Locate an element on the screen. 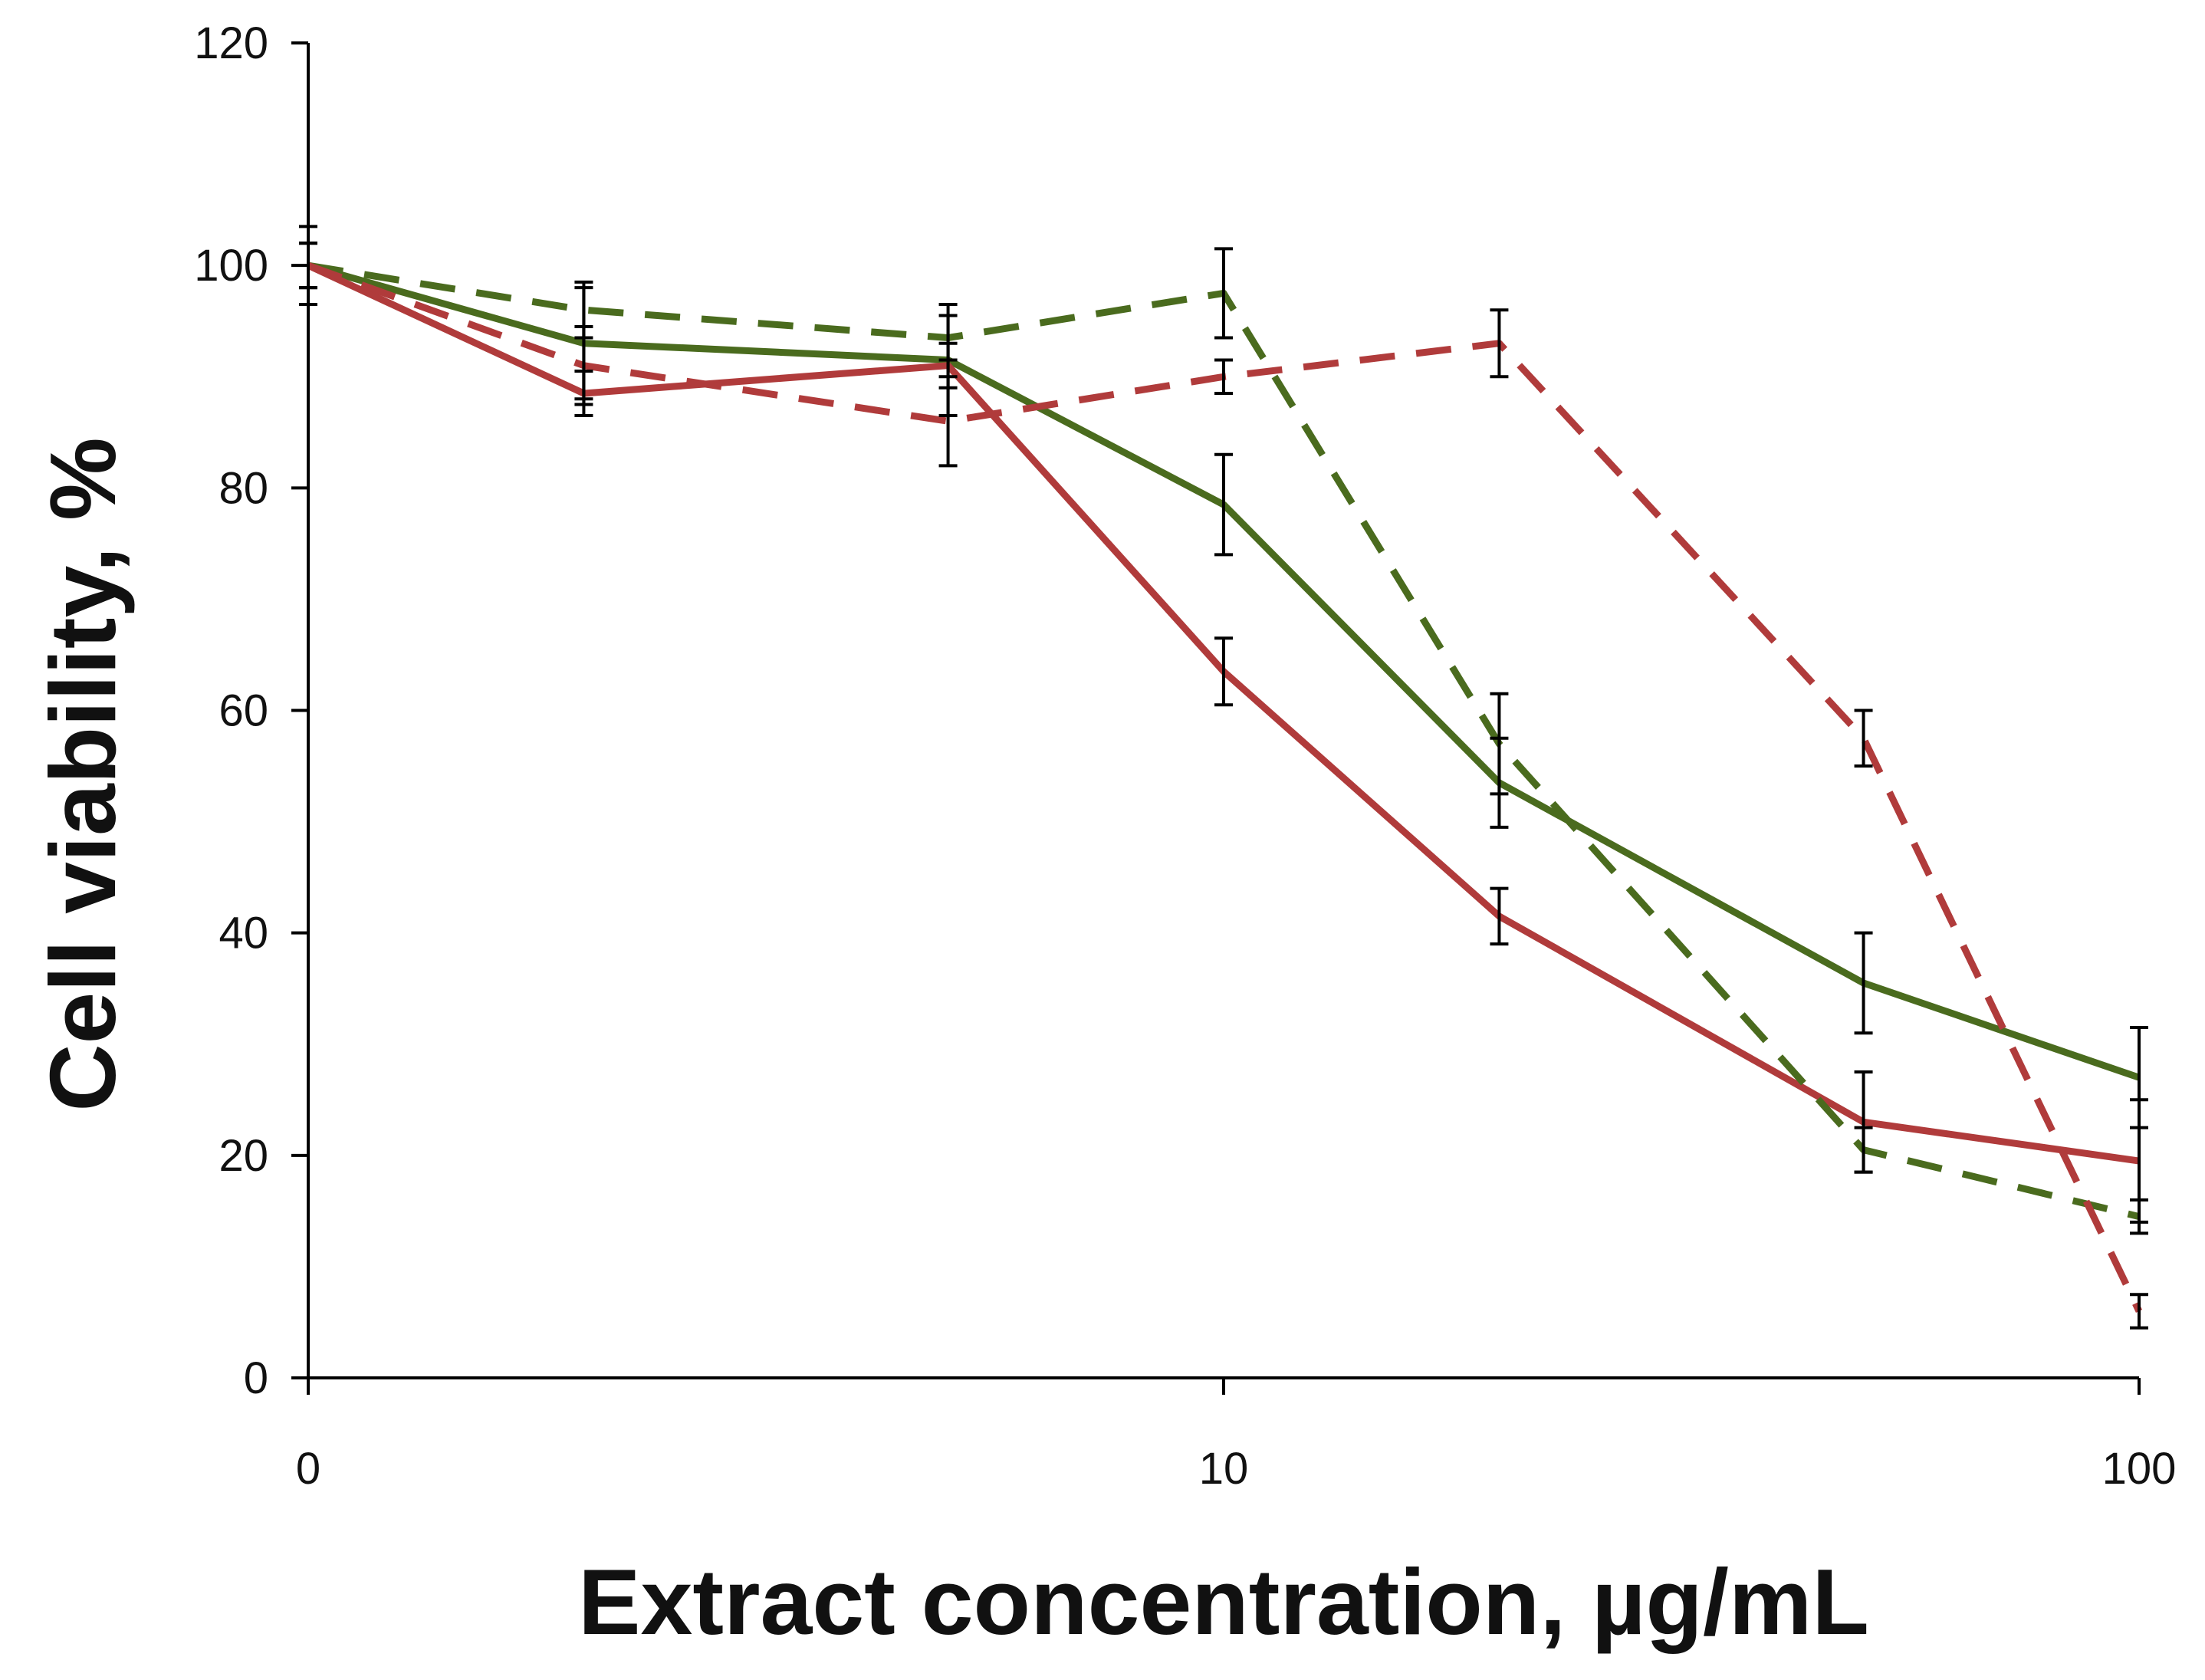  y-axis-title: Cell viability, % is located at coordinates (83, 774).